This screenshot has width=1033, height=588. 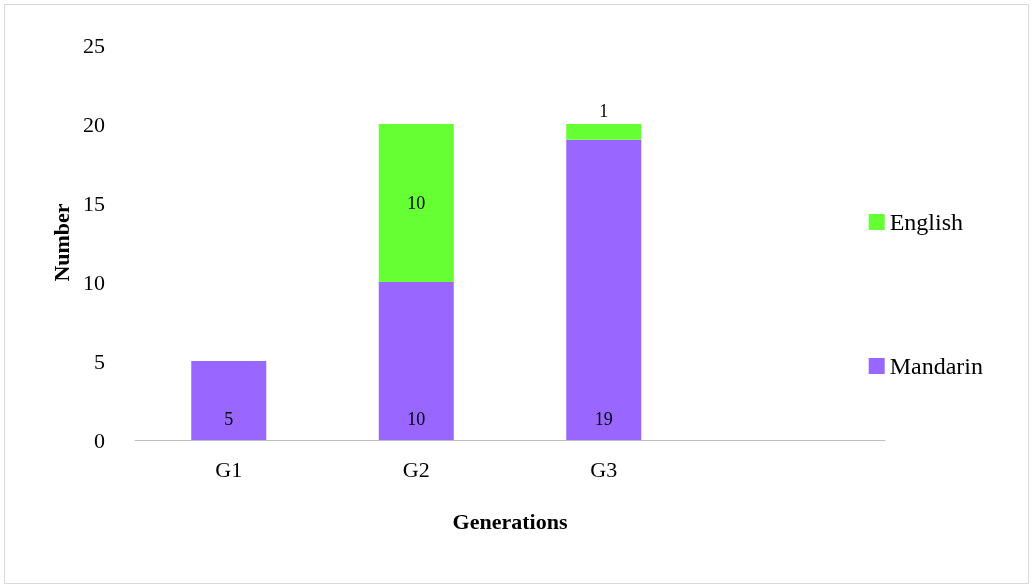 I want to click on data-label: 19, so click(x=603, y=419).